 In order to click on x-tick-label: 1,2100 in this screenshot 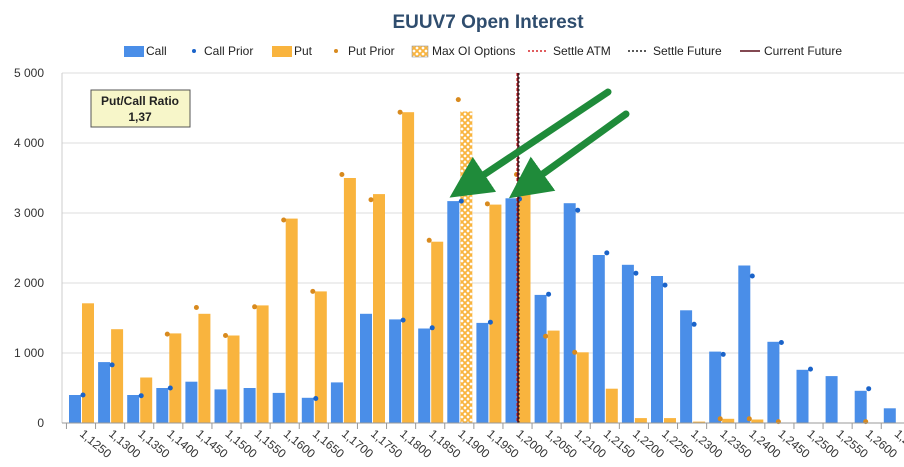, I will do `click(590, 444)`.